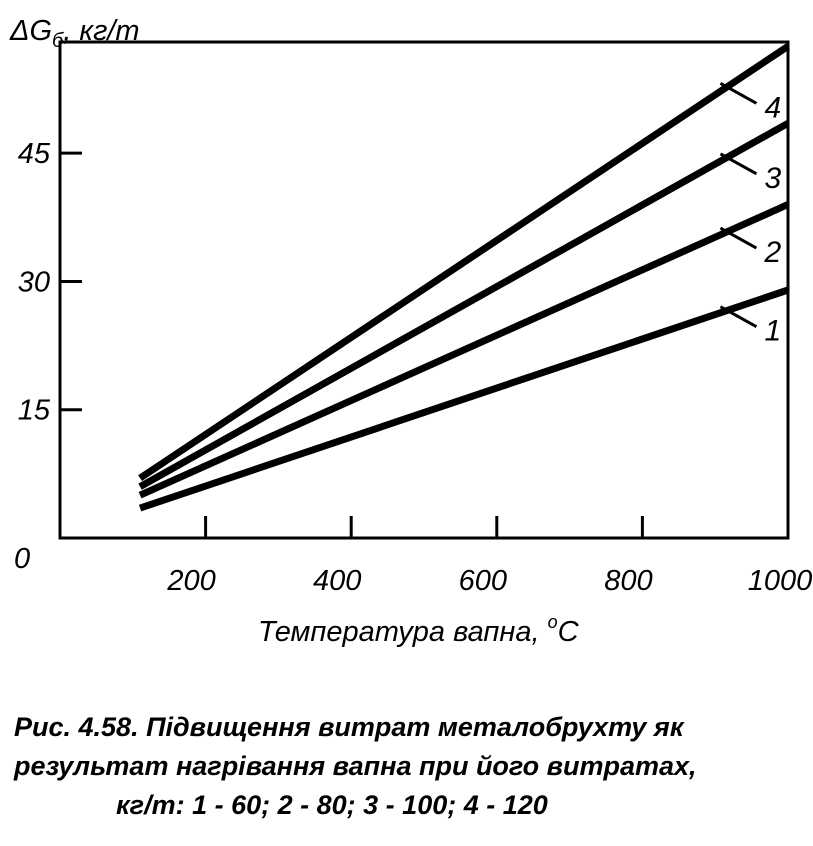 The width and height of the screenshot is (813, 846). I want to click on origin-label: 0, so click(22, 559).